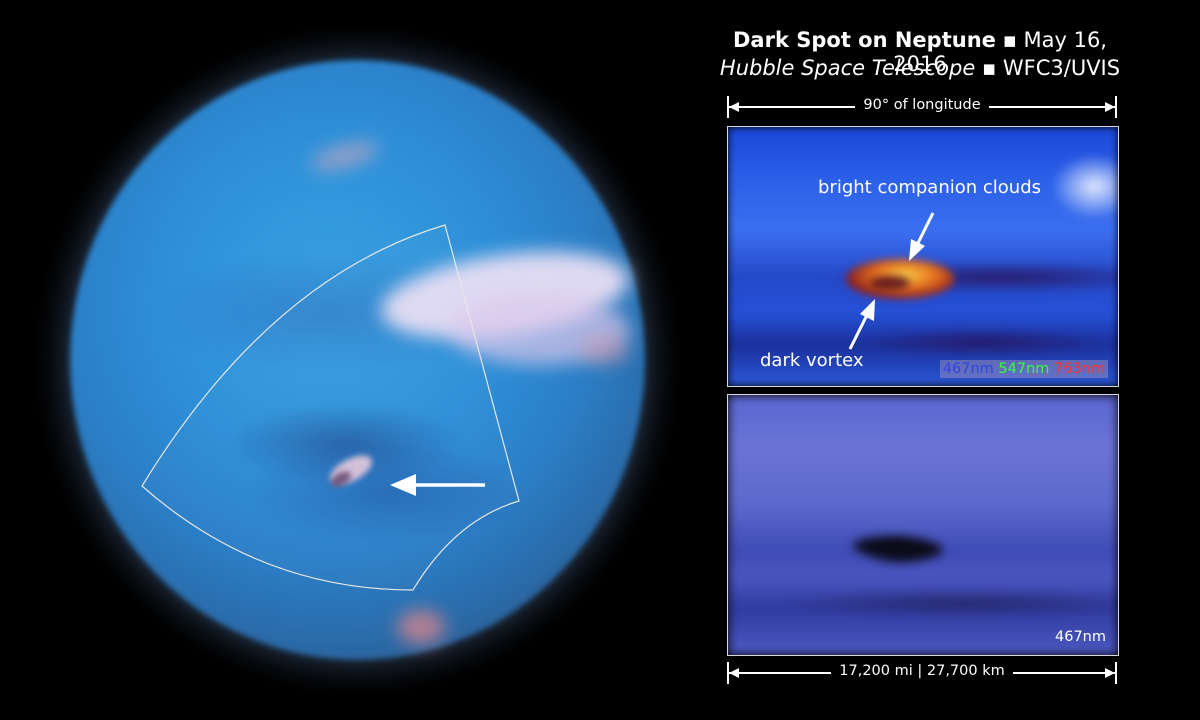  Describe the element at coordinates (605, 350) in the screenshot. I see `limb-cloud` at that location.